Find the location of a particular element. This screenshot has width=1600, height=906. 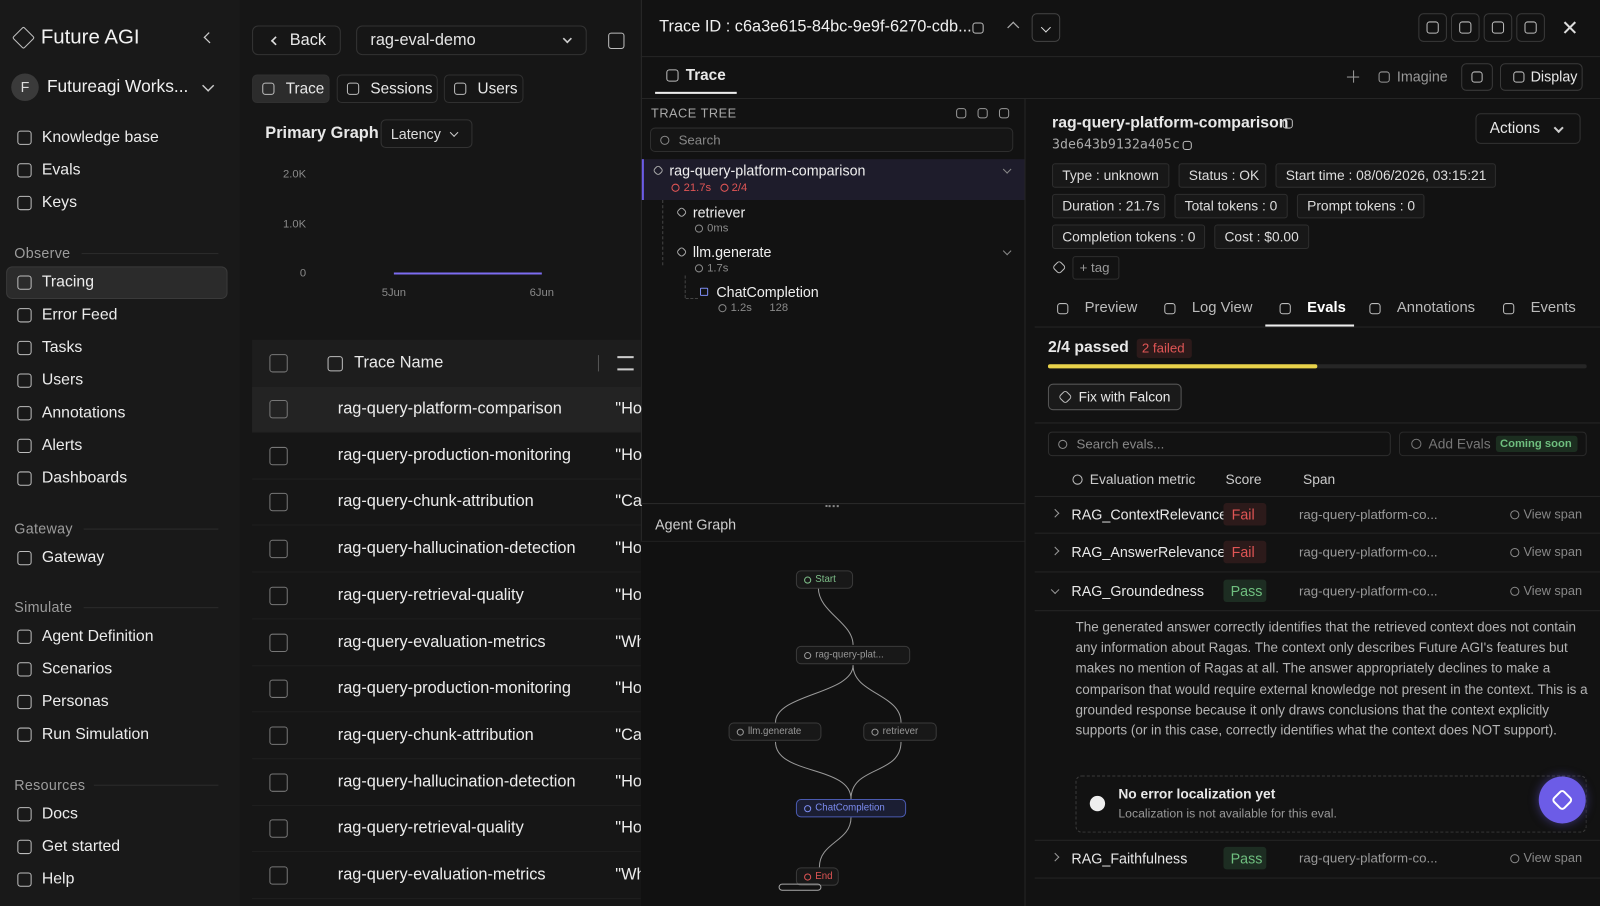

tree-search is located at coordinates (831, 140).